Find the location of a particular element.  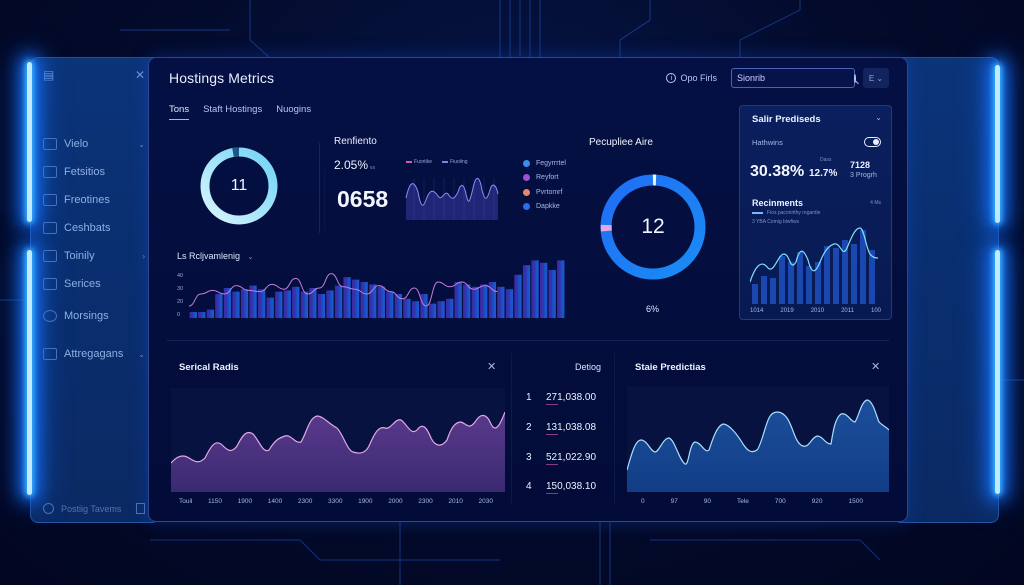

sidebar-item-vielo: Vielo ⌄ is located at coordinates (94, 144).